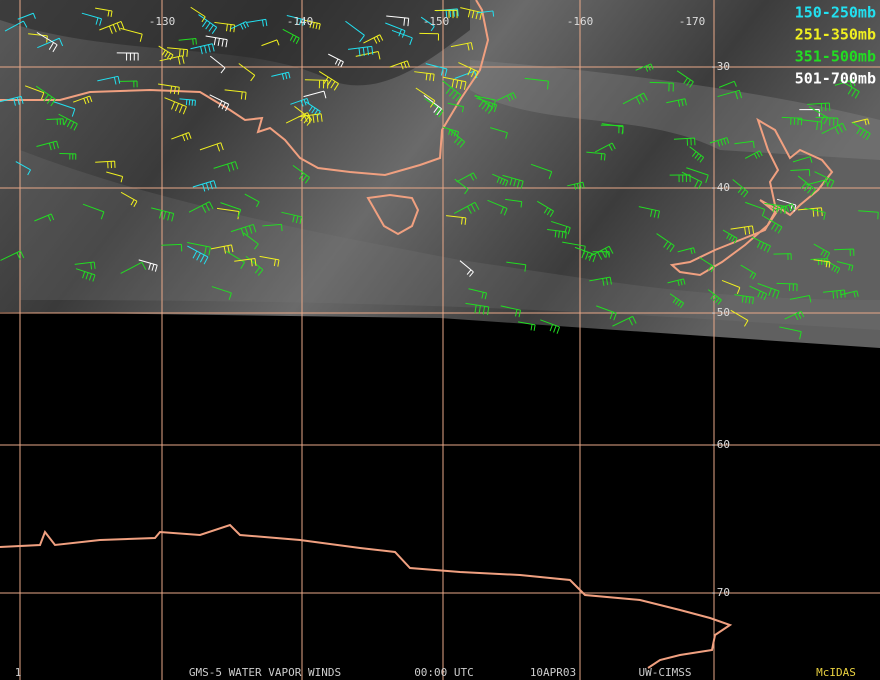 This screenshot has height=680, width=880. I want to click on nz-south-island, so click(724, 238).